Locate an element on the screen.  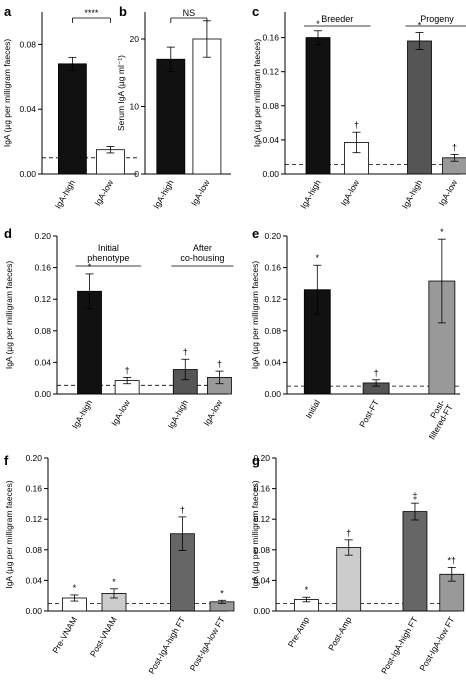
group-label: After co-housing is located at coordinates (202, 253).